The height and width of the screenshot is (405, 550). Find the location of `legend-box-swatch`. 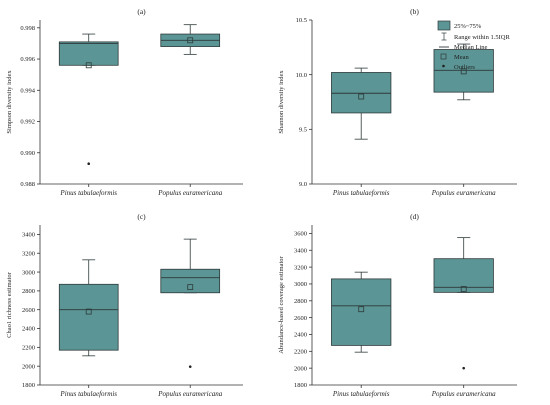

legend-box-swatch is located at coordinates (444, 25).